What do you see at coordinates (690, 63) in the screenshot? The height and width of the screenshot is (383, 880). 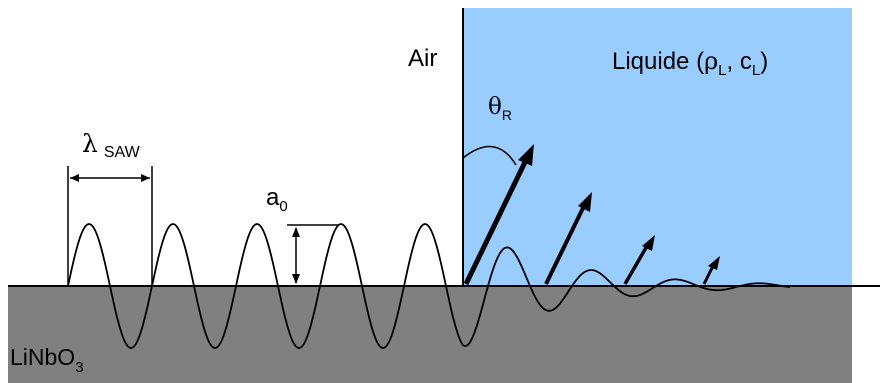 I see `liquid-label: Liquide (ρL, cL)` at bounding box center [690, 63].